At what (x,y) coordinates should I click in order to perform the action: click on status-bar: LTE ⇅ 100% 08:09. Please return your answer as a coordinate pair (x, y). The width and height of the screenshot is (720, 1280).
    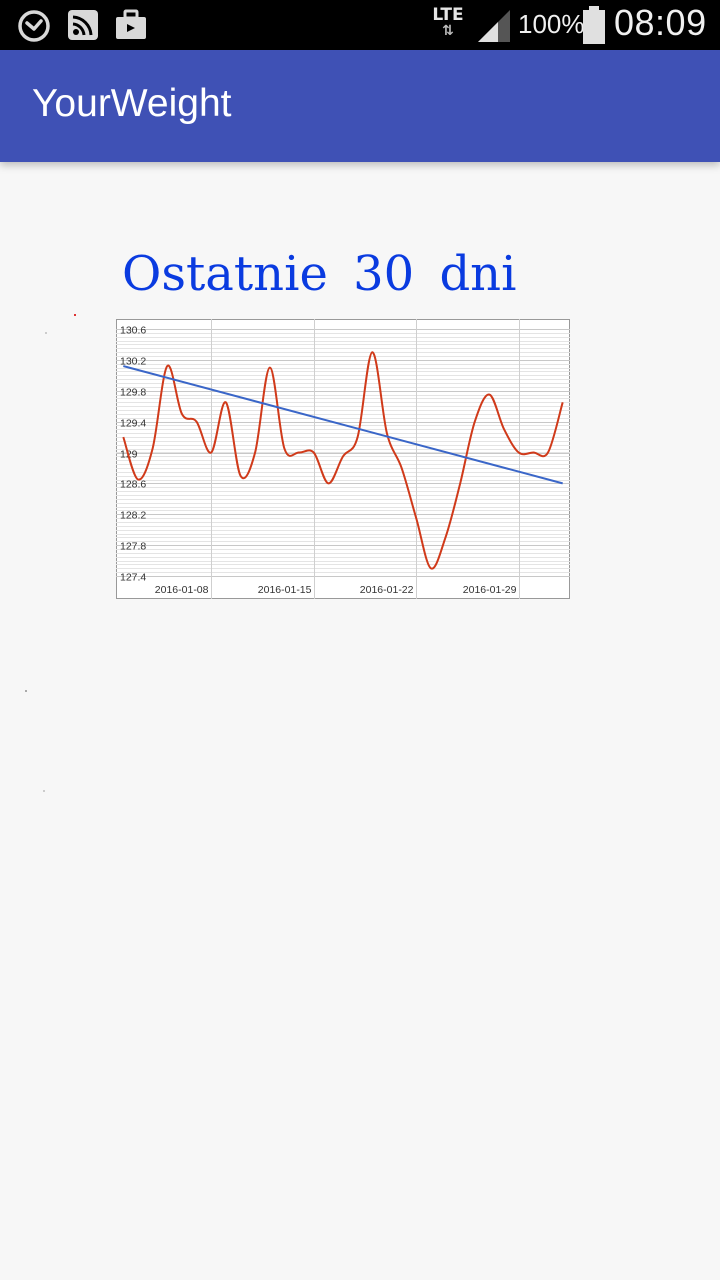
    Looking at the image, I should click on (360, 25).